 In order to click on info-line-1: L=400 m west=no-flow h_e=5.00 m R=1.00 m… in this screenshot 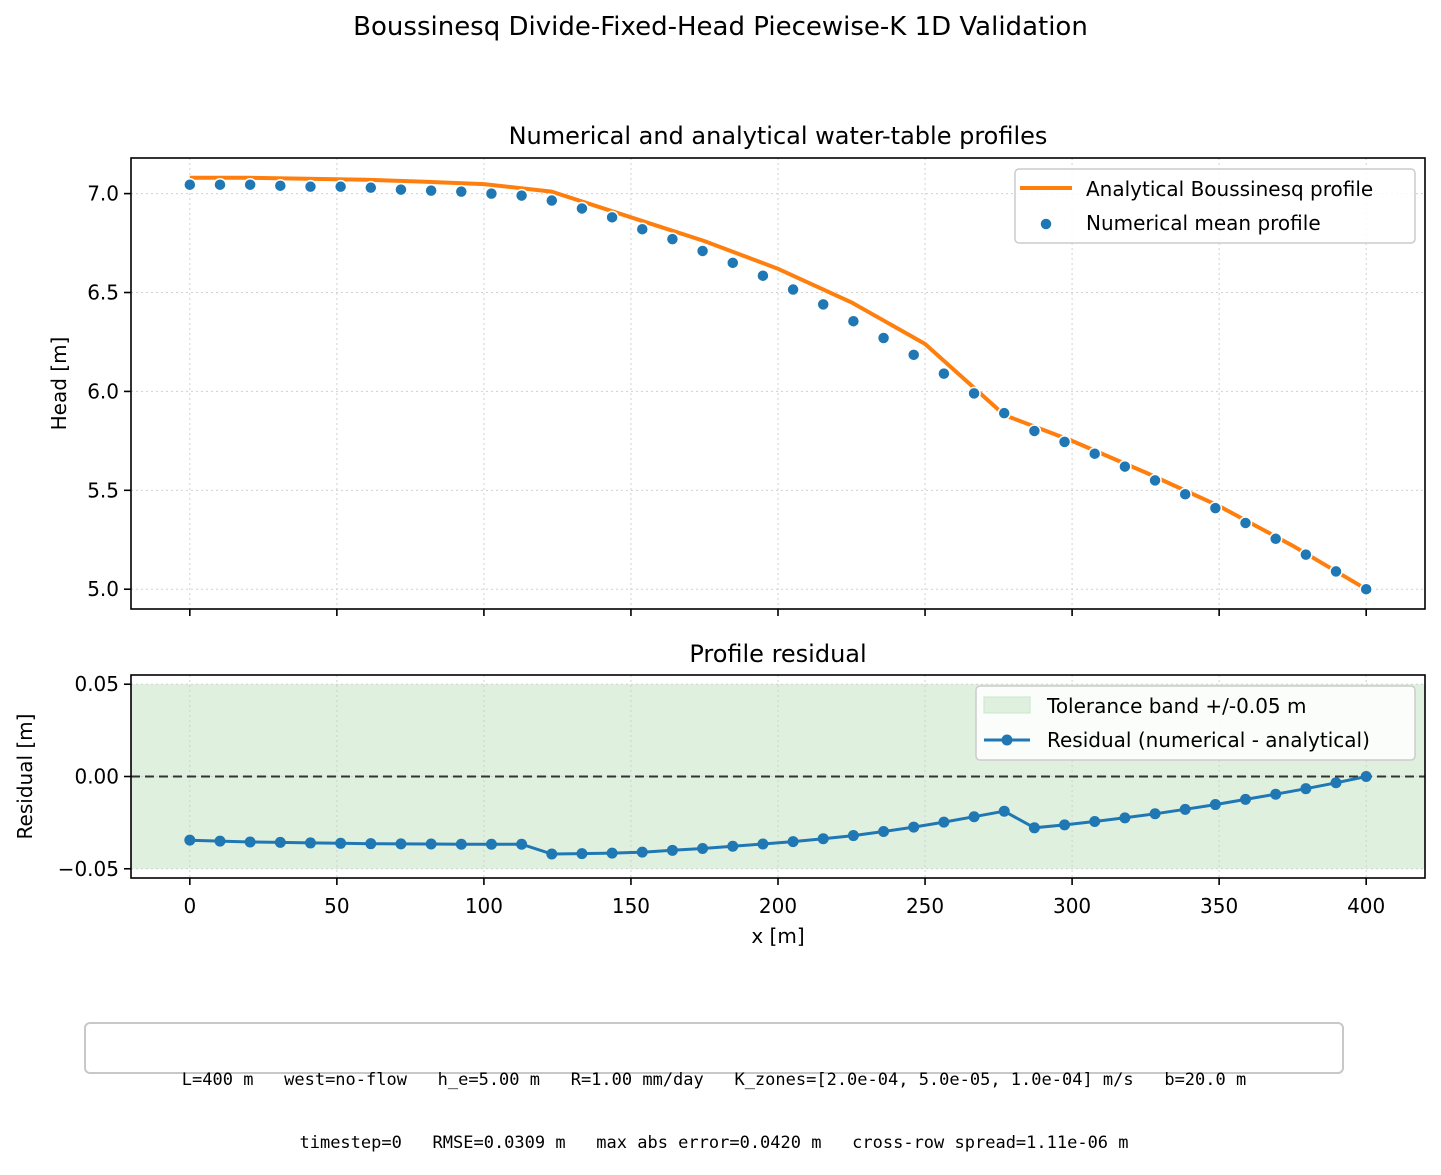, I will do `click(714, 1080)`.